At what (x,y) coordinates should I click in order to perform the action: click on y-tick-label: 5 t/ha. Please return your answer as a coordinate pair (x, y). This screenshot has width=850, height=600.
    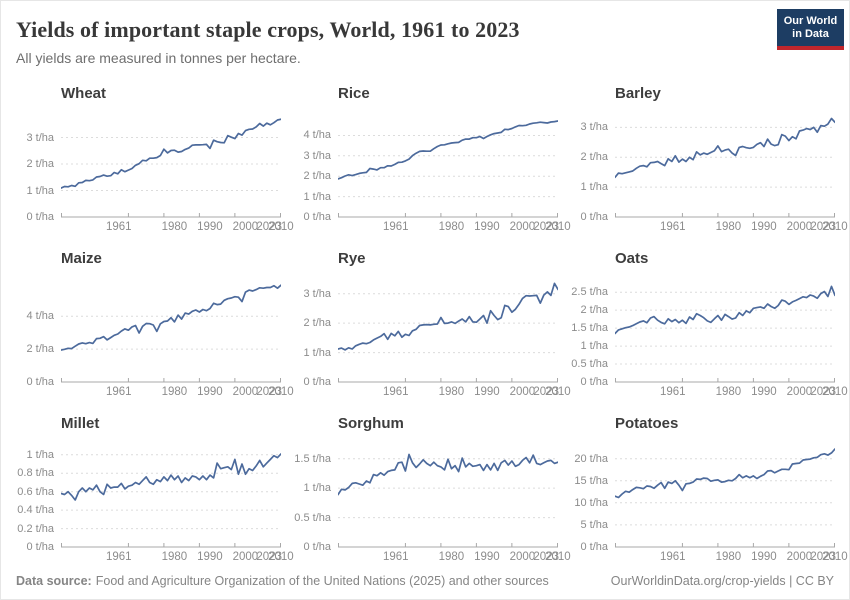
    Looking at the image, I should click on (594, 524).